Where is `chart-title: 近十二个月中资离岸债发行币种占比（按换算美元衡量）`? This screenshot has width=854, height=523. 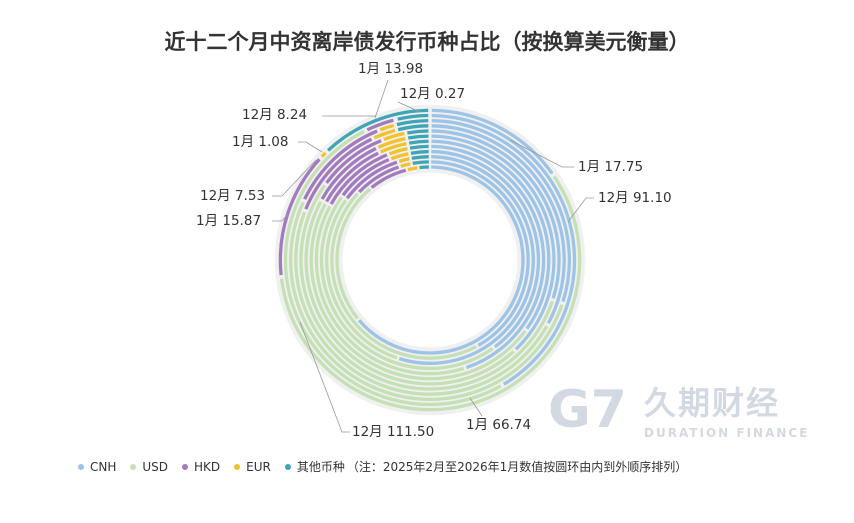
chart-title: 近十二个月中资离岸债发行币种占比（按换算美元衡量） is located at coordinates (427, 42).